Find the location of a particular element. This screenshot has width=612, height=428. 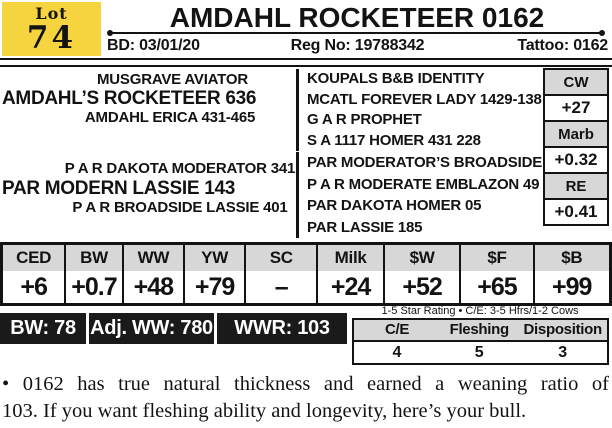

sire-dam-name: AMDAHL ERICA 431-465 is located at coordinates (170, 117).